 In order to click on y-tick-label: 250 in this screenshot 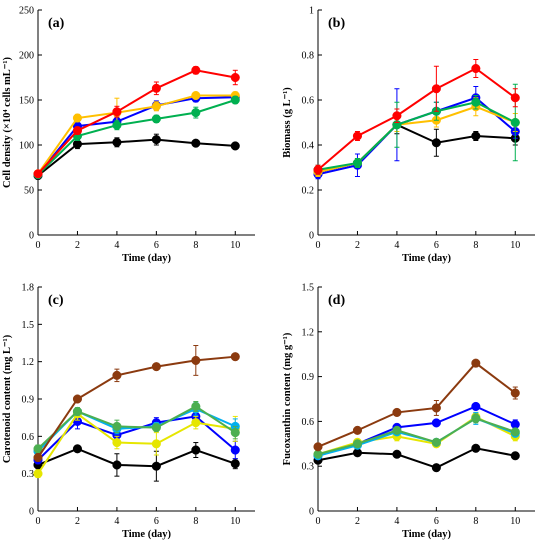, I will do `click(26, 11)`.